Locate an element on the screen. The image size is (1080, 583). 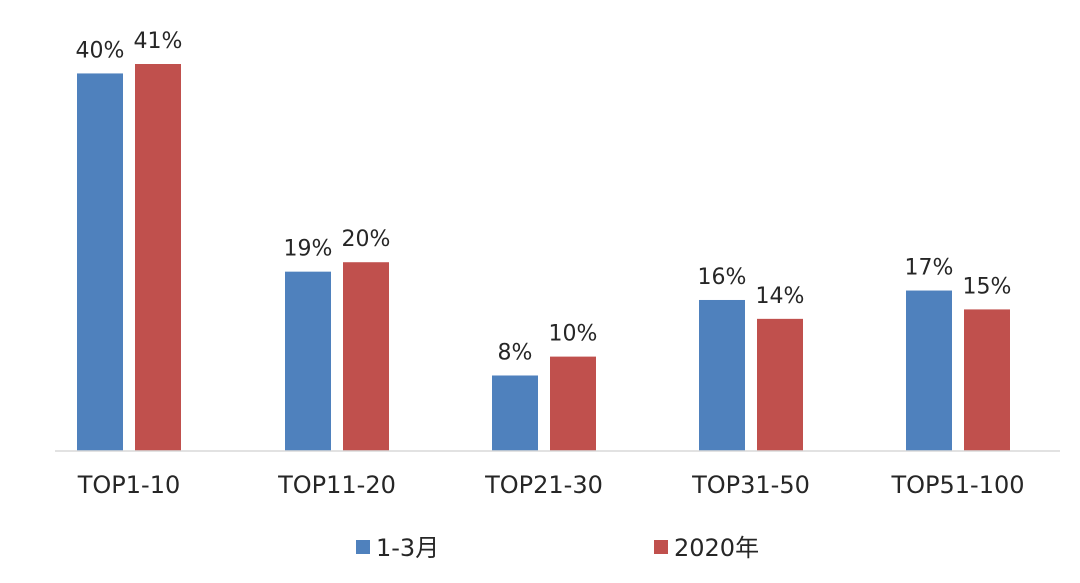
legend-label-series-2: 2020年 is located at coordinates (716, 548).